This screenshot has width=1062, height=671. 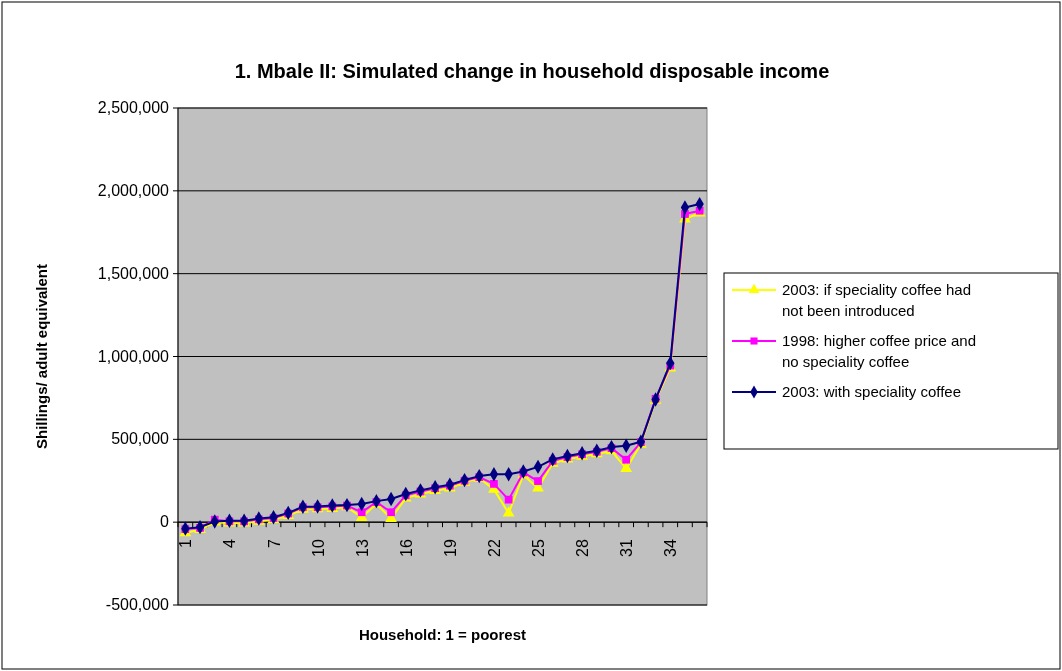 What do you see at coordinates (230, 544) in the screenshot?
I see `x-tick-label: 4` at bounding box center [230, 544].